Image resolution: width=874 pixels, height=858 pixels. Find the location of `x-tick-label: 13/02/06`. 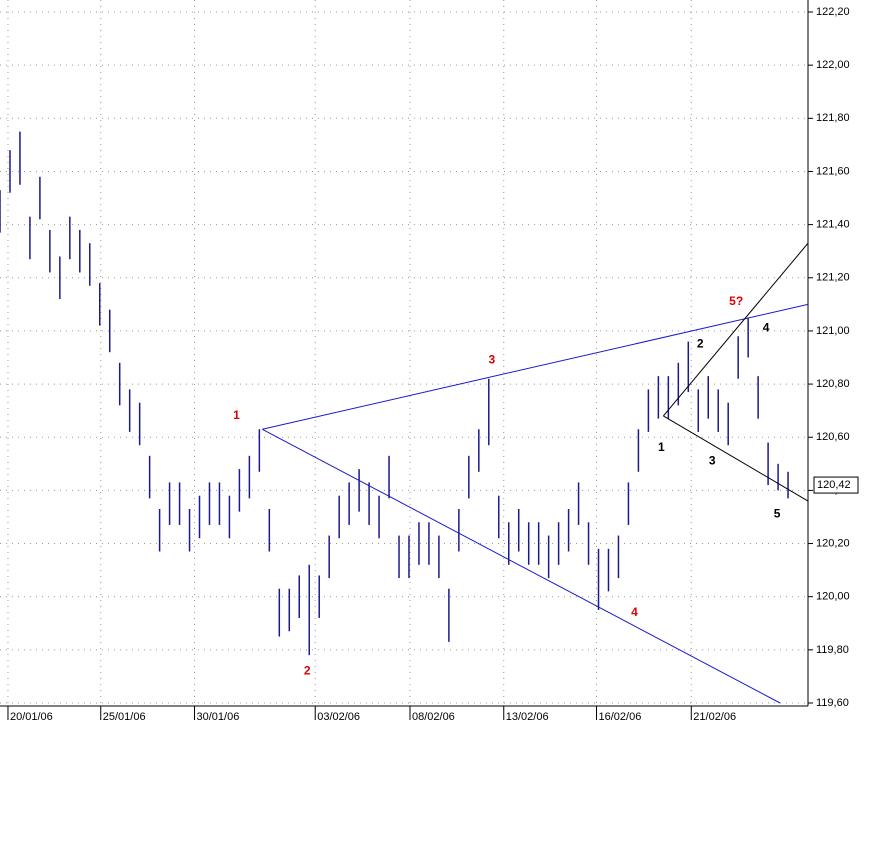

x-tick-label: 13/02/06 is located at coordinates (527, 717).